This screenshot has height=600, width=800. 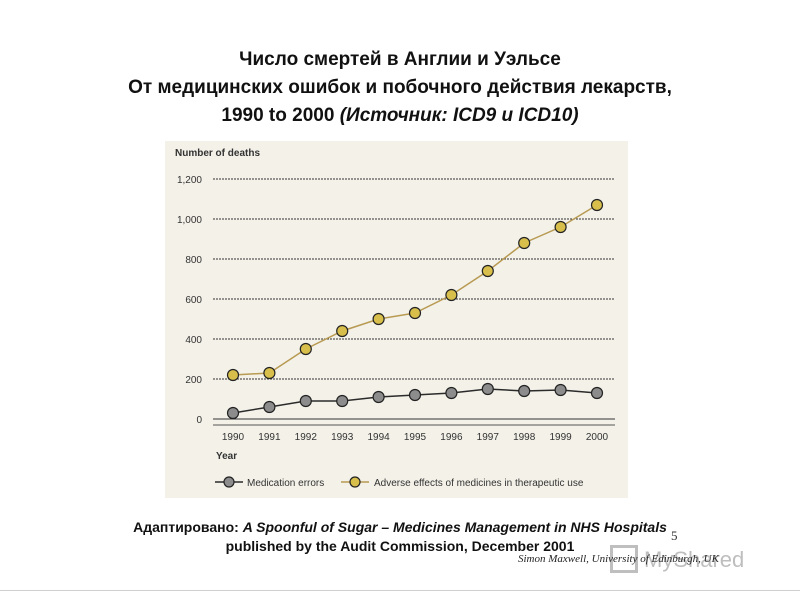 I want to click on data-point-medication-1994, so click(x=378, y=397).